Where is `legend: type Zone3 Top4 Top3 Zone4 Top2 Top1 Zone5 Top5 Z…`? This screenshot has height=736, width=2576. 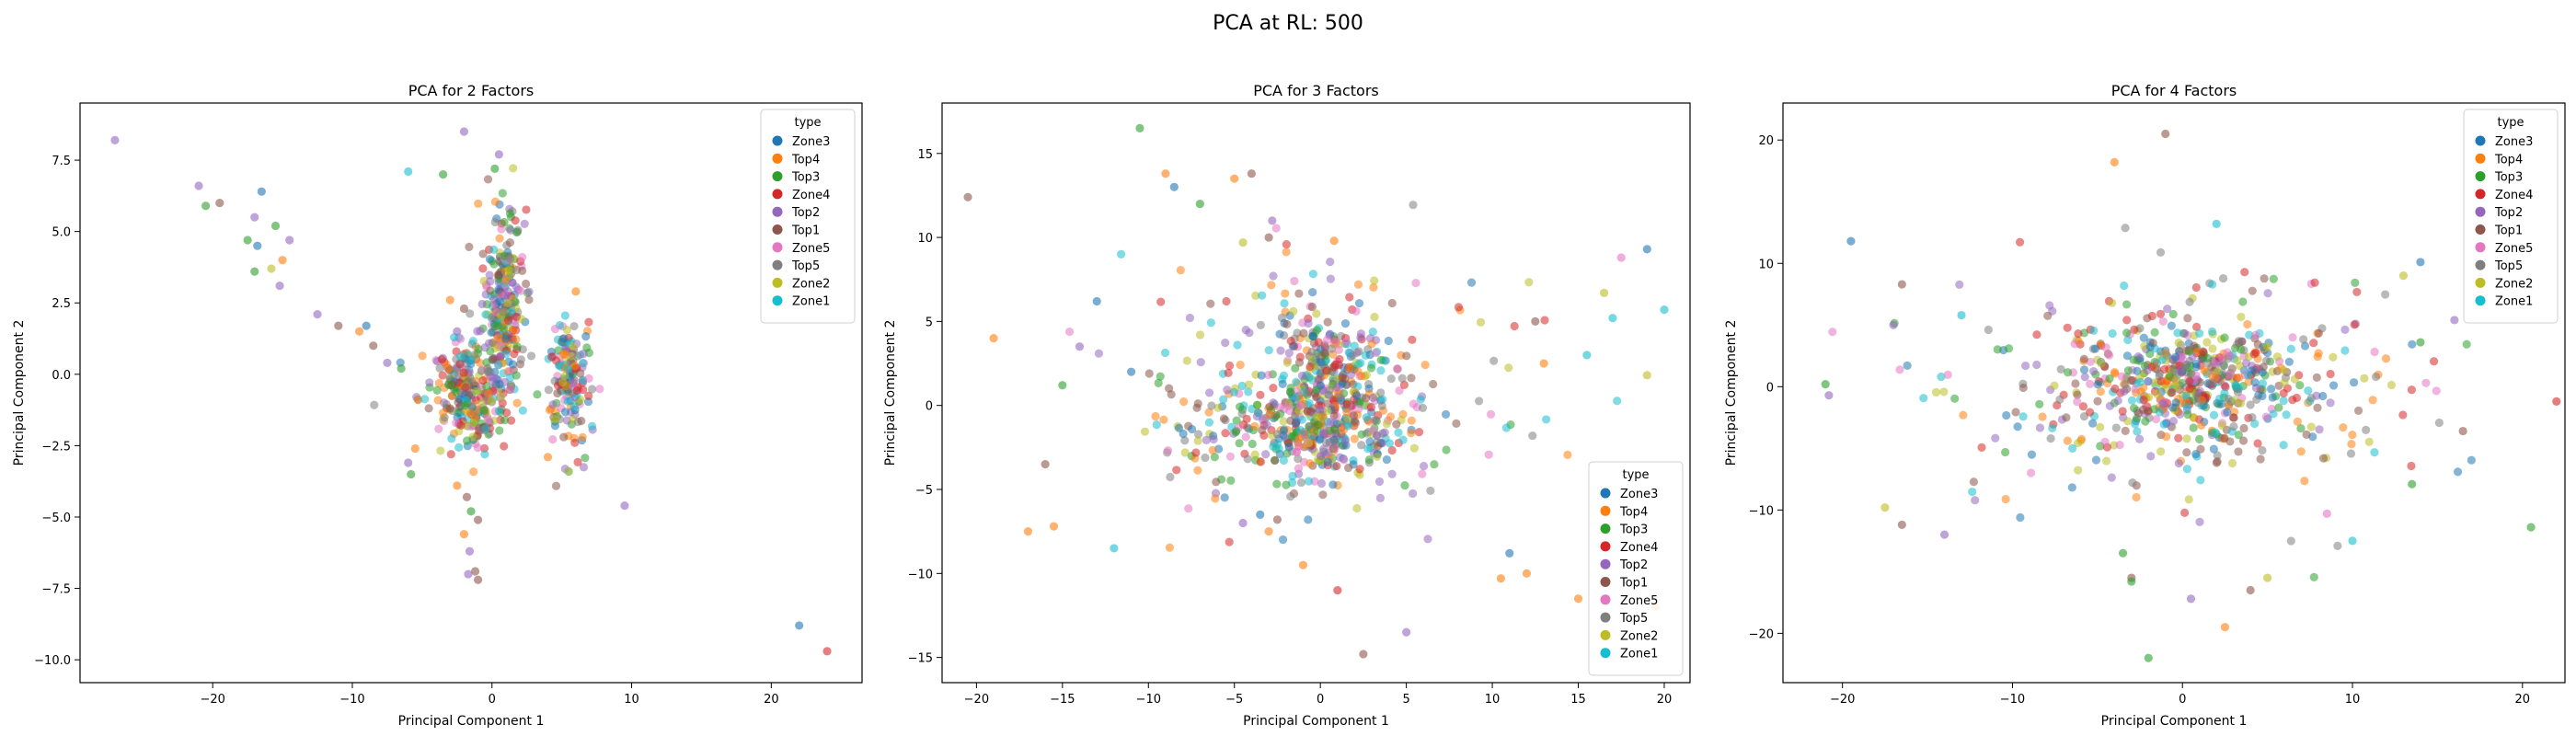 legend: type Zone3 Top4 Top3 Zone4 Top2 Top1 Zone5 Top5 Z… is located at coordinates (2511, 216).